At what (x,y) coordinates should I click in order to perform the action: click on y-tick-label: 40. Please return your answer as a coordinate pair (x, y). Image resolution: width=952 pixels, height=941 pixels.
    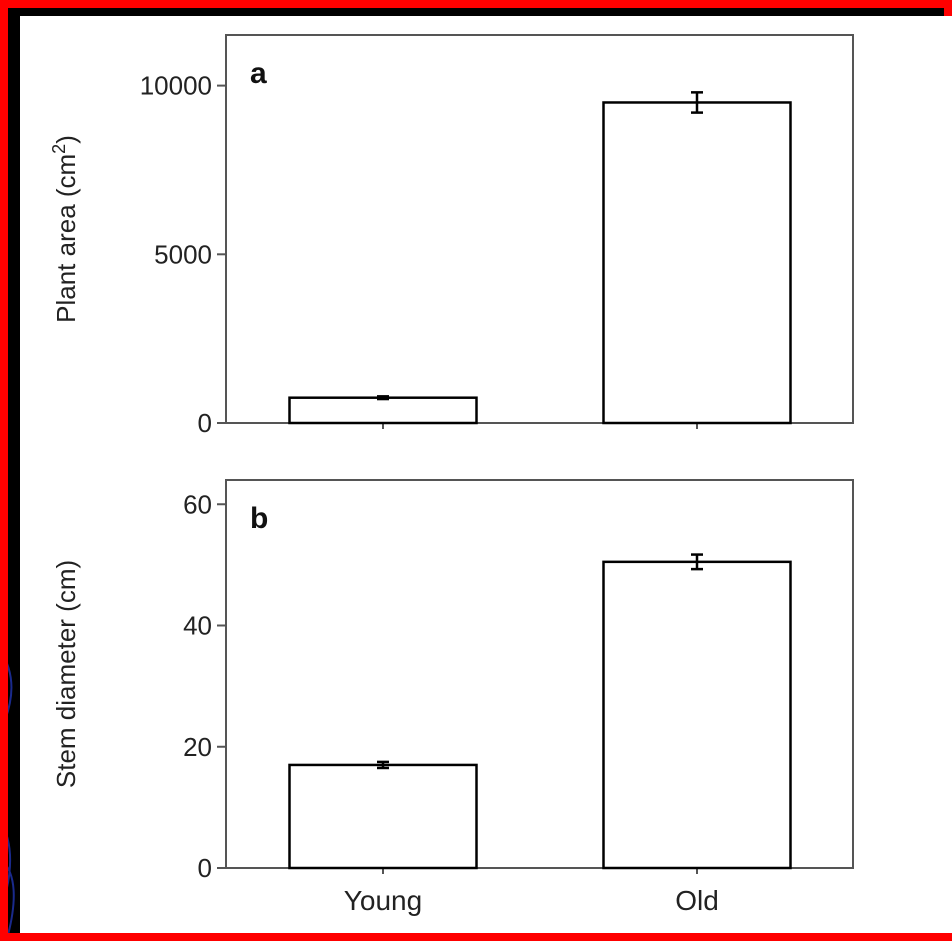
    Looking at the image, I should click on (197, 626).